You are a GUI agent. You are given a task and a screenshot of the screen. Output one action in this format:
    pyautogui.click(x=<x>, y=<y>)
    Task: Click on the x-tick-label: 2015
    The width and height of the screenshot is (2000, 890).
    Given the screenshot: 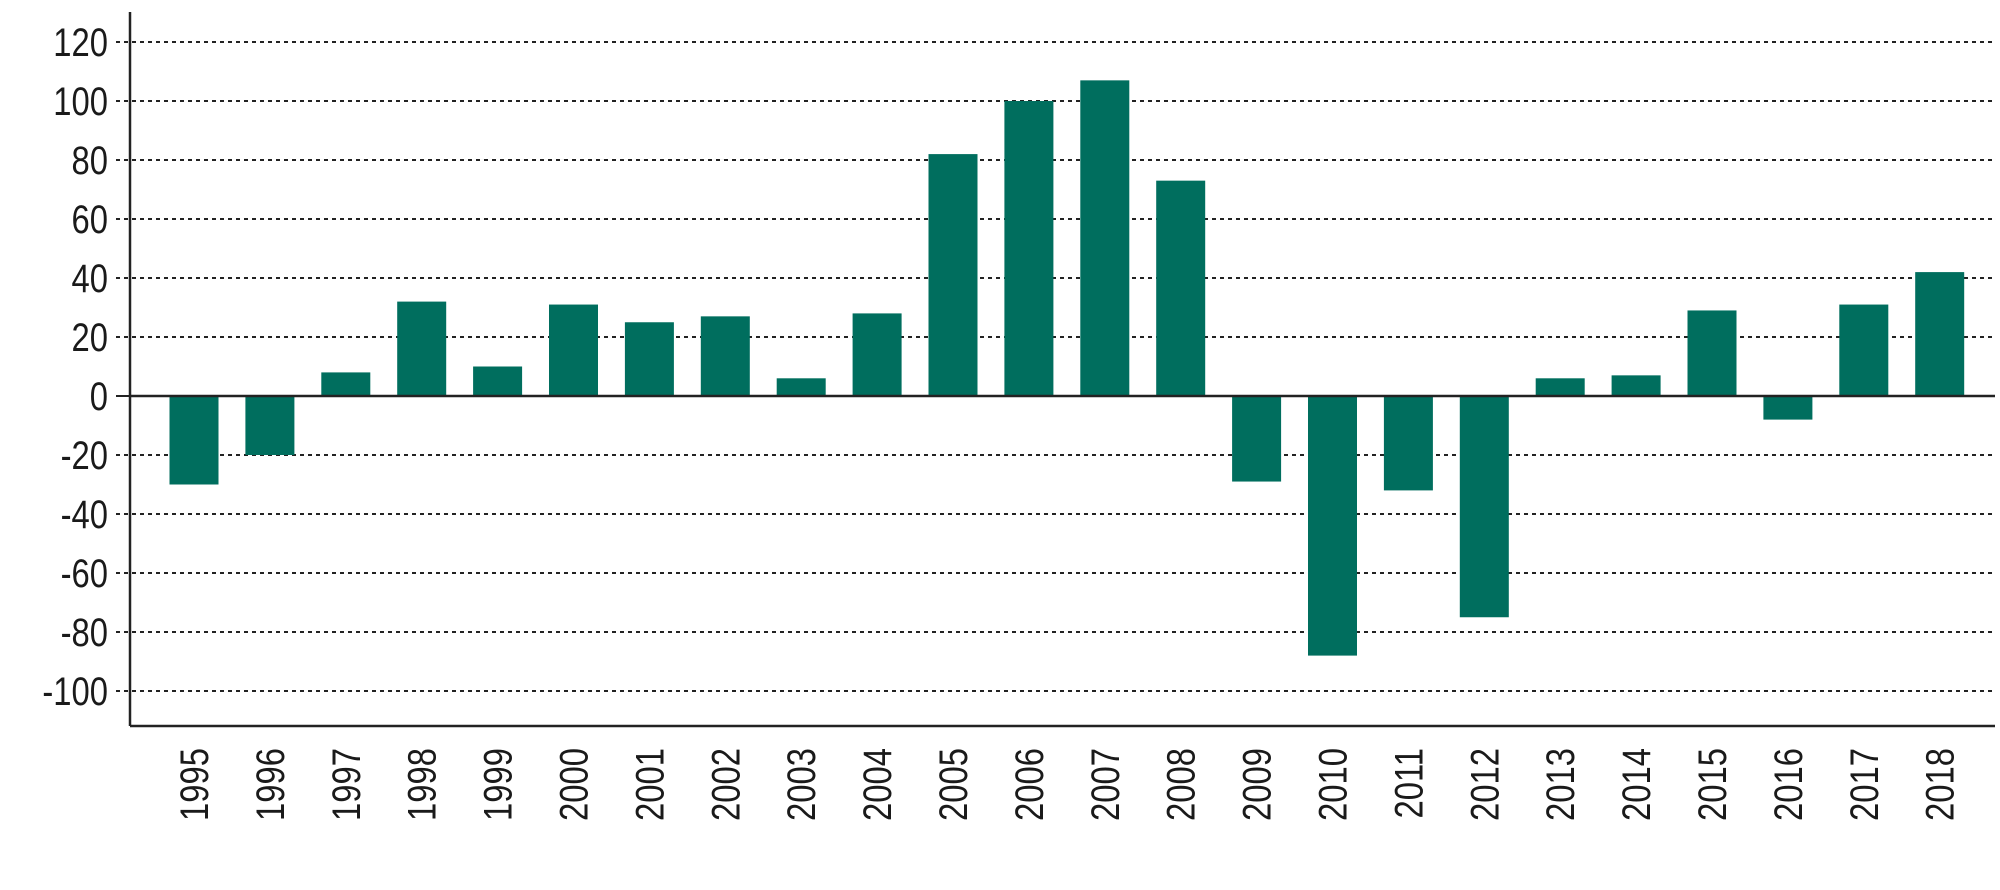 What is the action you would take?
    pyautogui.click(x=1712, y=784)
    